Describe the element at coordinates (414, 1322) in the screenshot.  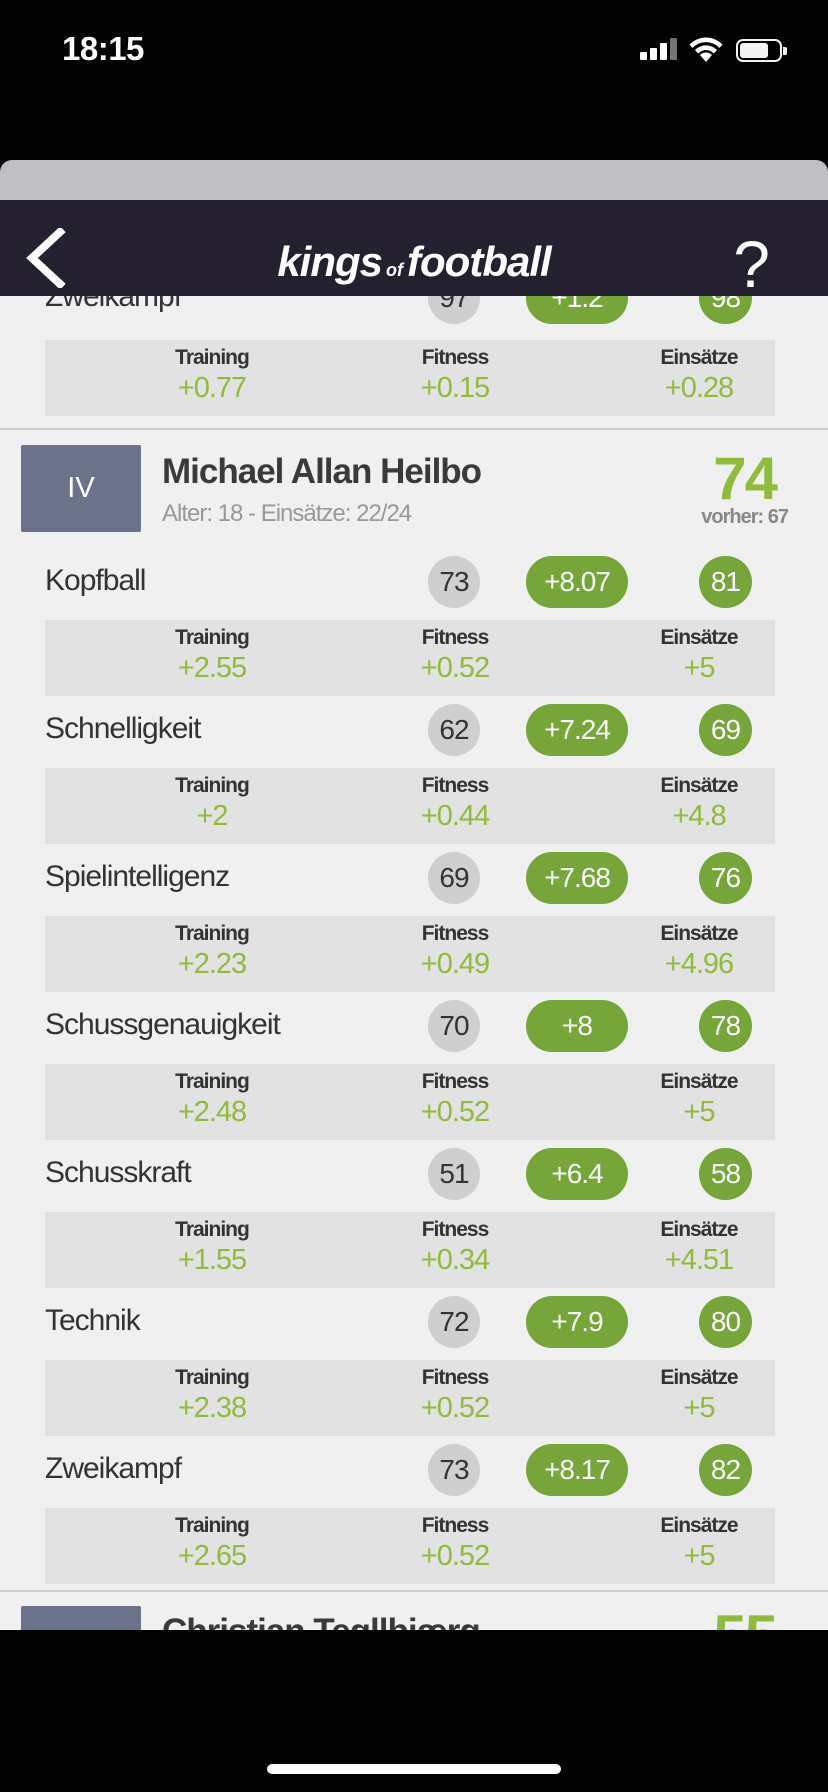
I see `stat-row: Technik 72 +7.9 80` at that location.